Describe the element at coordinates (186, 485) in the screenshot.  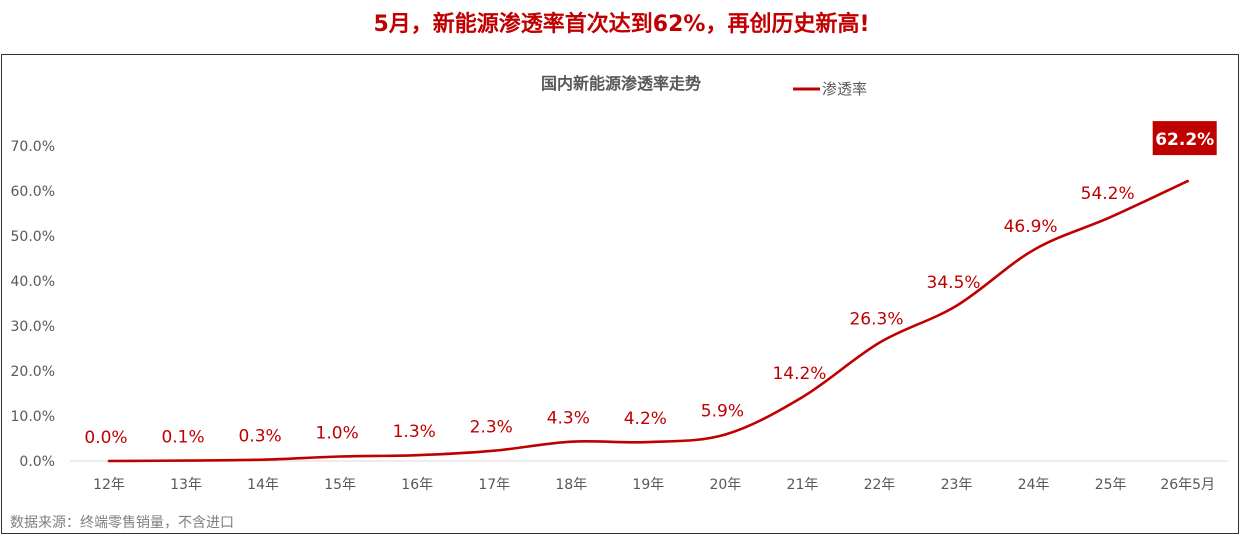
I see `x-tick-label: 13年` at that location.